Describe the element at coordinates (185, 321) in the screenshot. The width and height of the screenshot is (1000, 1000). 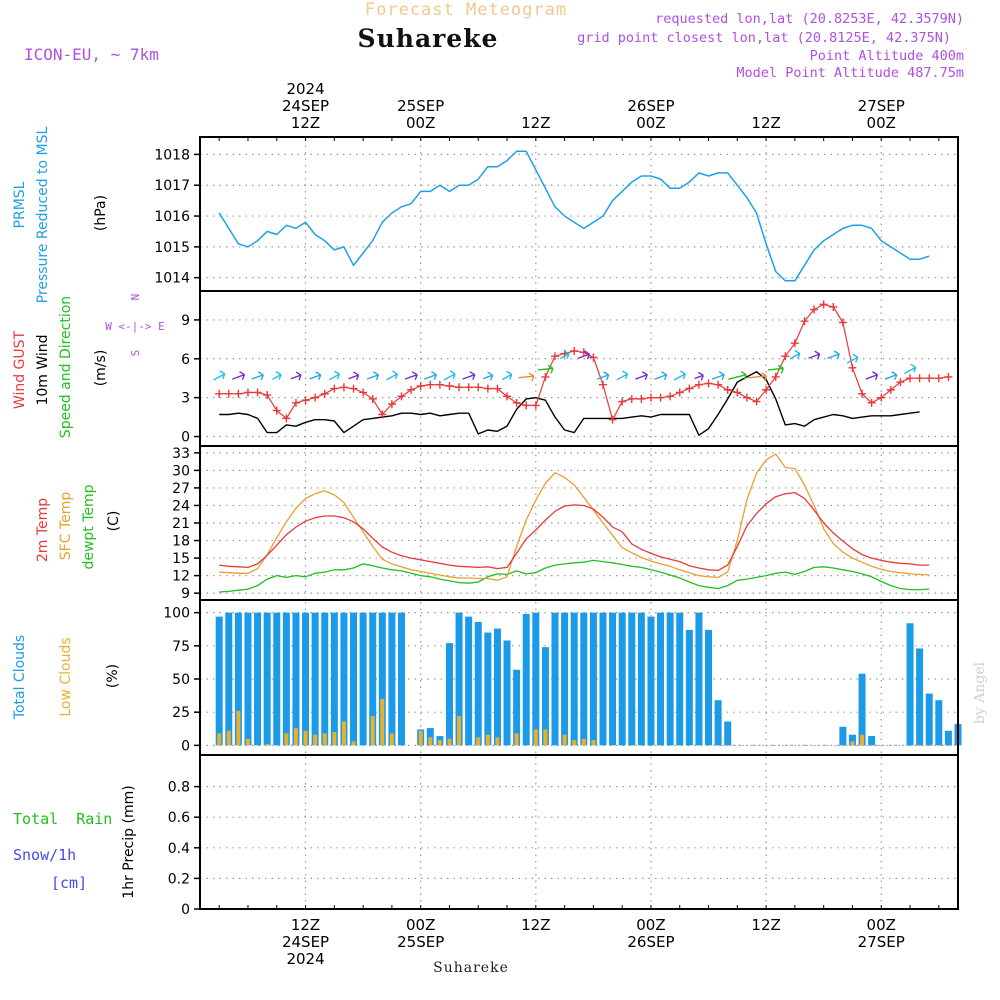
I see `wind-ytick-label: 9` at that location.